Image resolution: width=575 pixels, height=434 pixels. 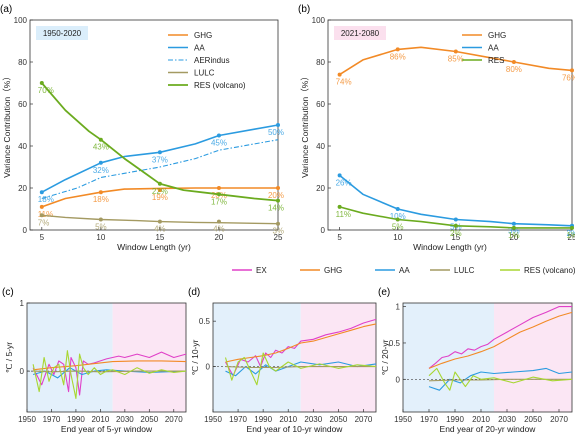 What do you see at coordinates (288, 419) in the screenshot?
I see `x-tick-label: 2010` at bounding box center [288, 419].